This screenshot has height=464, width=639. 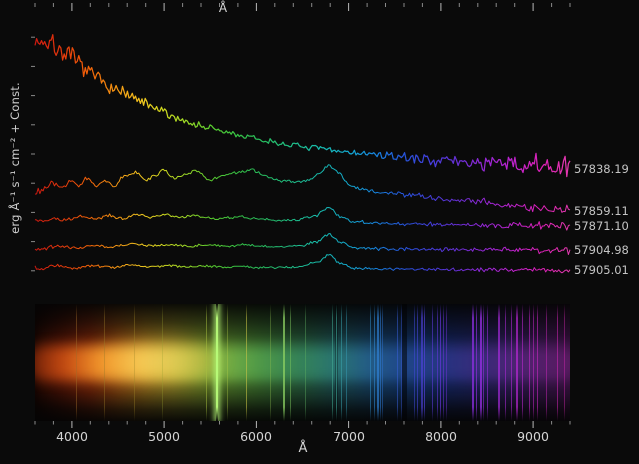 What do you see at coordinates (601, 211) in the screenshot?
I see `epoch-label: 57859.11` at bounding box center [601, 211].